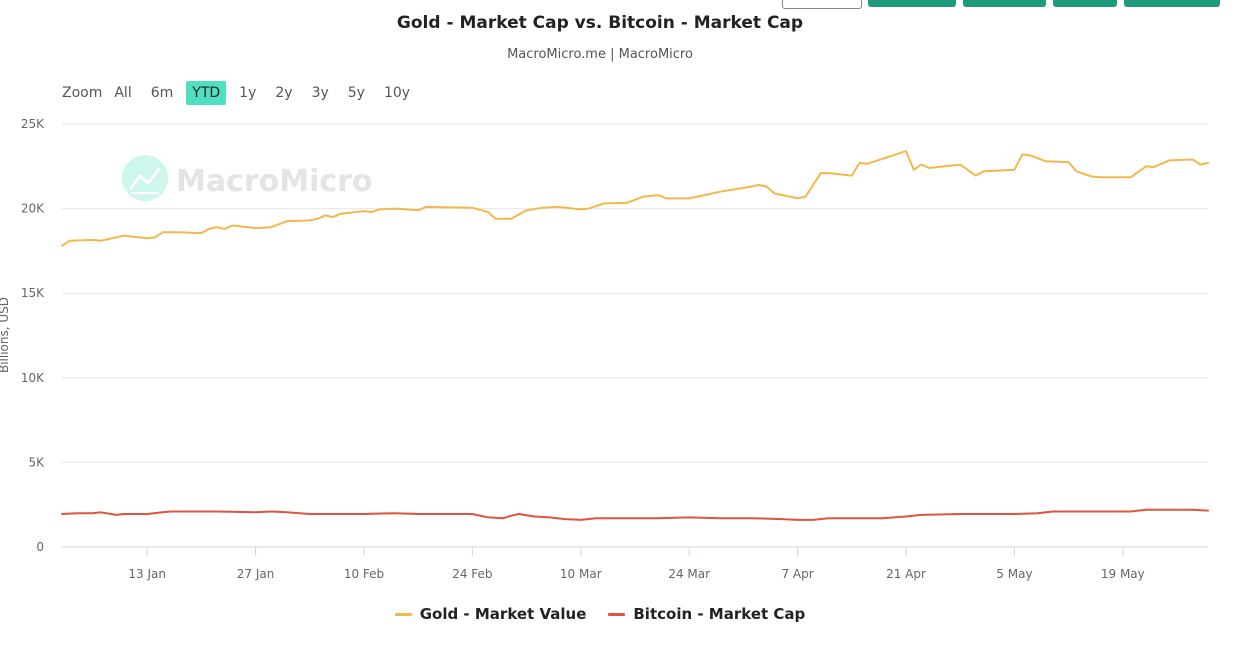 The image size is (1234, 651). Describe the element at coordinates (162, 93) in the screenshot. I see `zoom-6m-button: 6m` at that location.